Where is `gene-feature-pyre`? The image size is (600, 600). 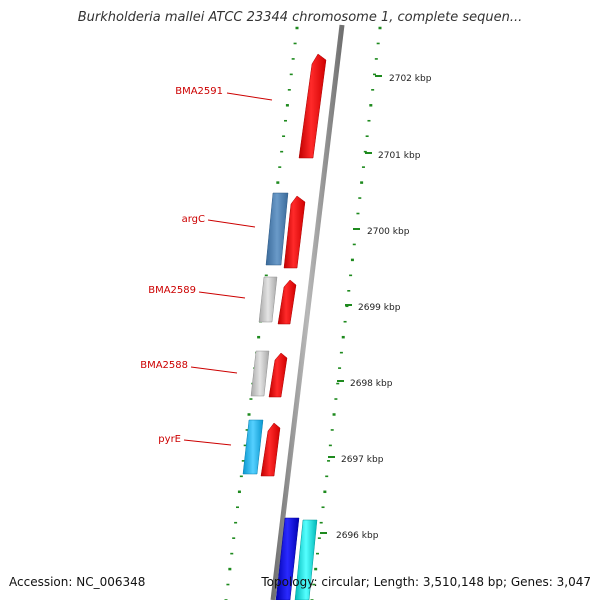
gene-feature-pyre is located at coordinates (253, 447).